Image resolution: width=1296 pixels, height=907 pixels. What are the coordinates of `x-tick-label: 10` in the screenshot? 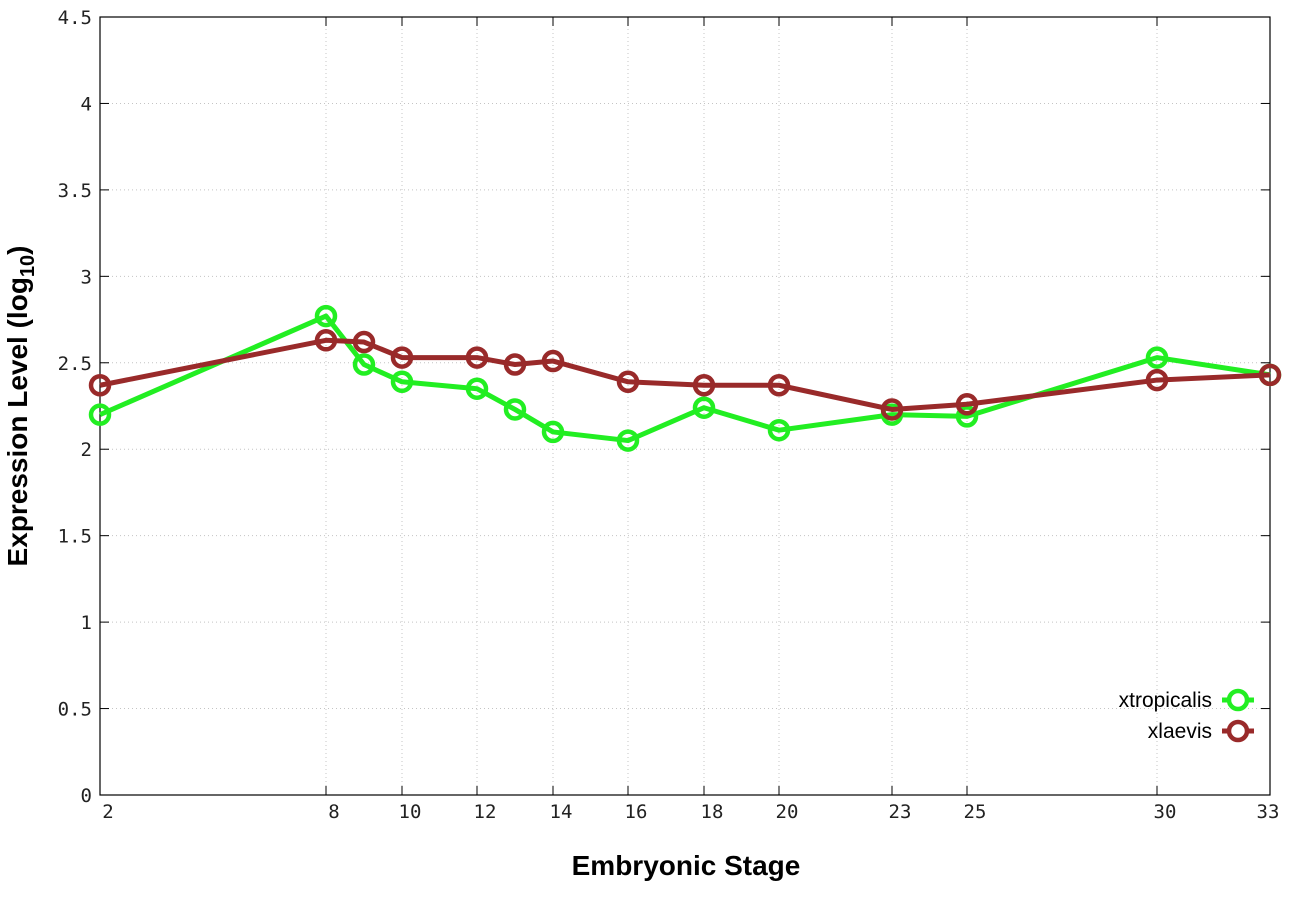 It's located at (410, 812).